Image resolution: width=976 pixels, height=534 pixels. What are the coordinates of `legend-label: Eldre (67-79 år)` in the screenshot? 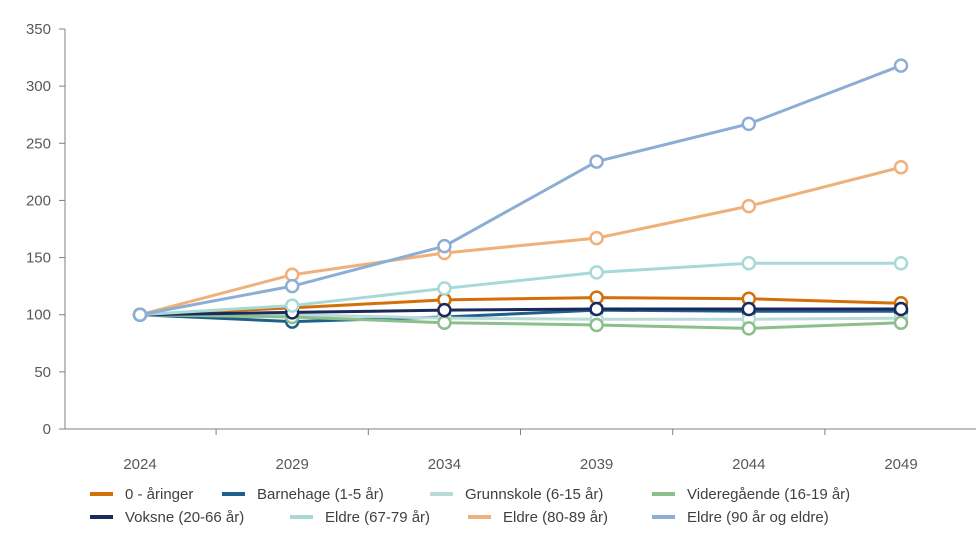 It's located at (377, 517).